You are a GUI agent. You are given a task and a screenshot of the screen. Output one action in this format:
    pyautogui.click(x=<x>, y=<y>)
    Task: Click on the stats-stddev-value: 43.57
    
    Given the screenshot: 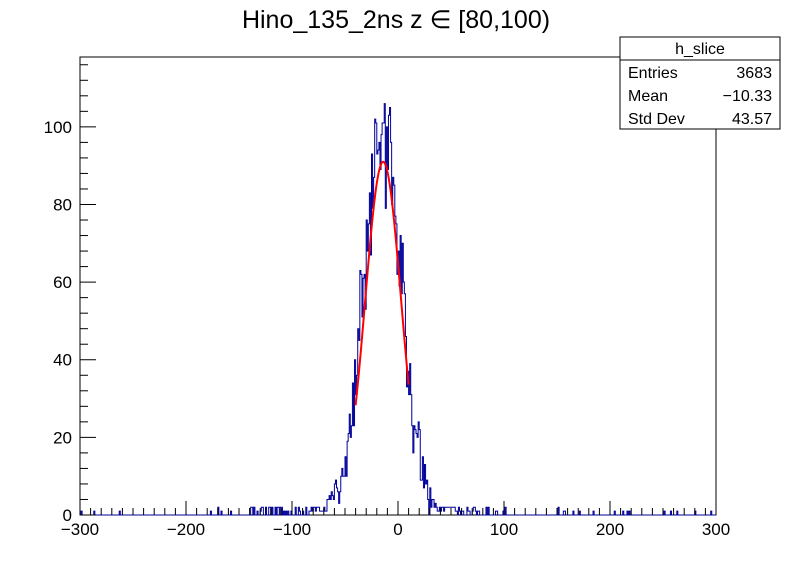 What is the action you would take?
    pyautogui.click(x=752, y=119)
    